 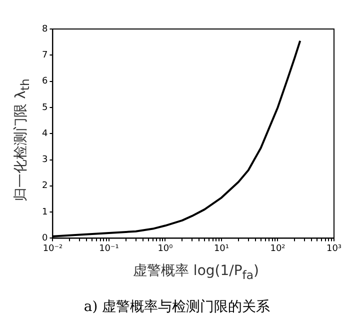 What do you see at coordinates (177, 307) in the screenshot?
I see `text: a) 虚警概率与检测门限的关系` at bounding box center [177, 307].